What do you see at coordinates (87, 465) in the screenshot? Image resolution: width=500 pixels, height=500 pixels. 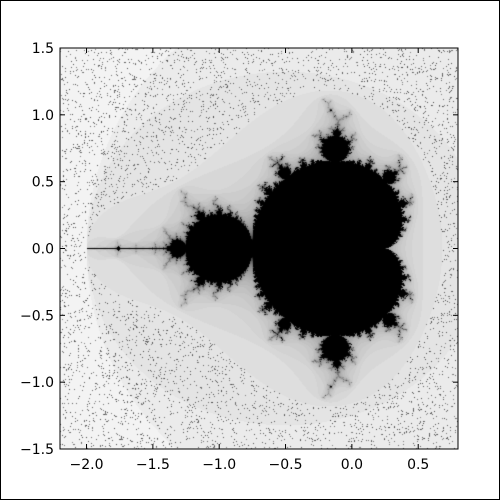 I see `x-tick-label: −2.0` at bounding box center [87, 465].